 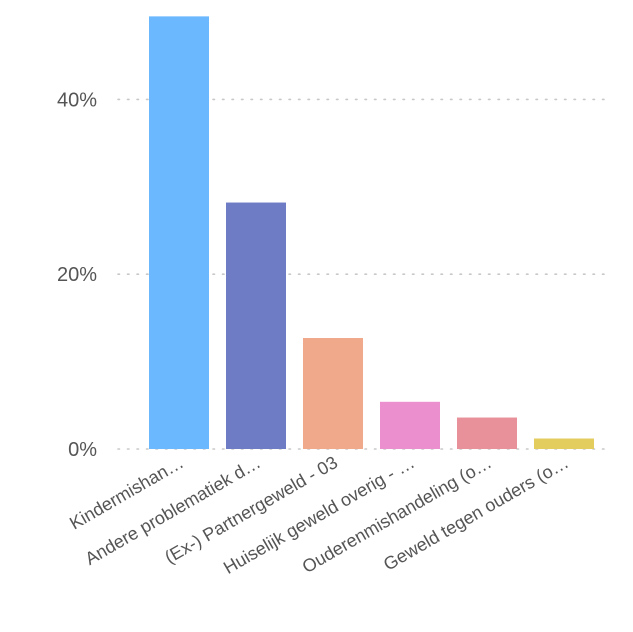 I want to click on y-tick-label: 0%, so click(x=82, y=450).